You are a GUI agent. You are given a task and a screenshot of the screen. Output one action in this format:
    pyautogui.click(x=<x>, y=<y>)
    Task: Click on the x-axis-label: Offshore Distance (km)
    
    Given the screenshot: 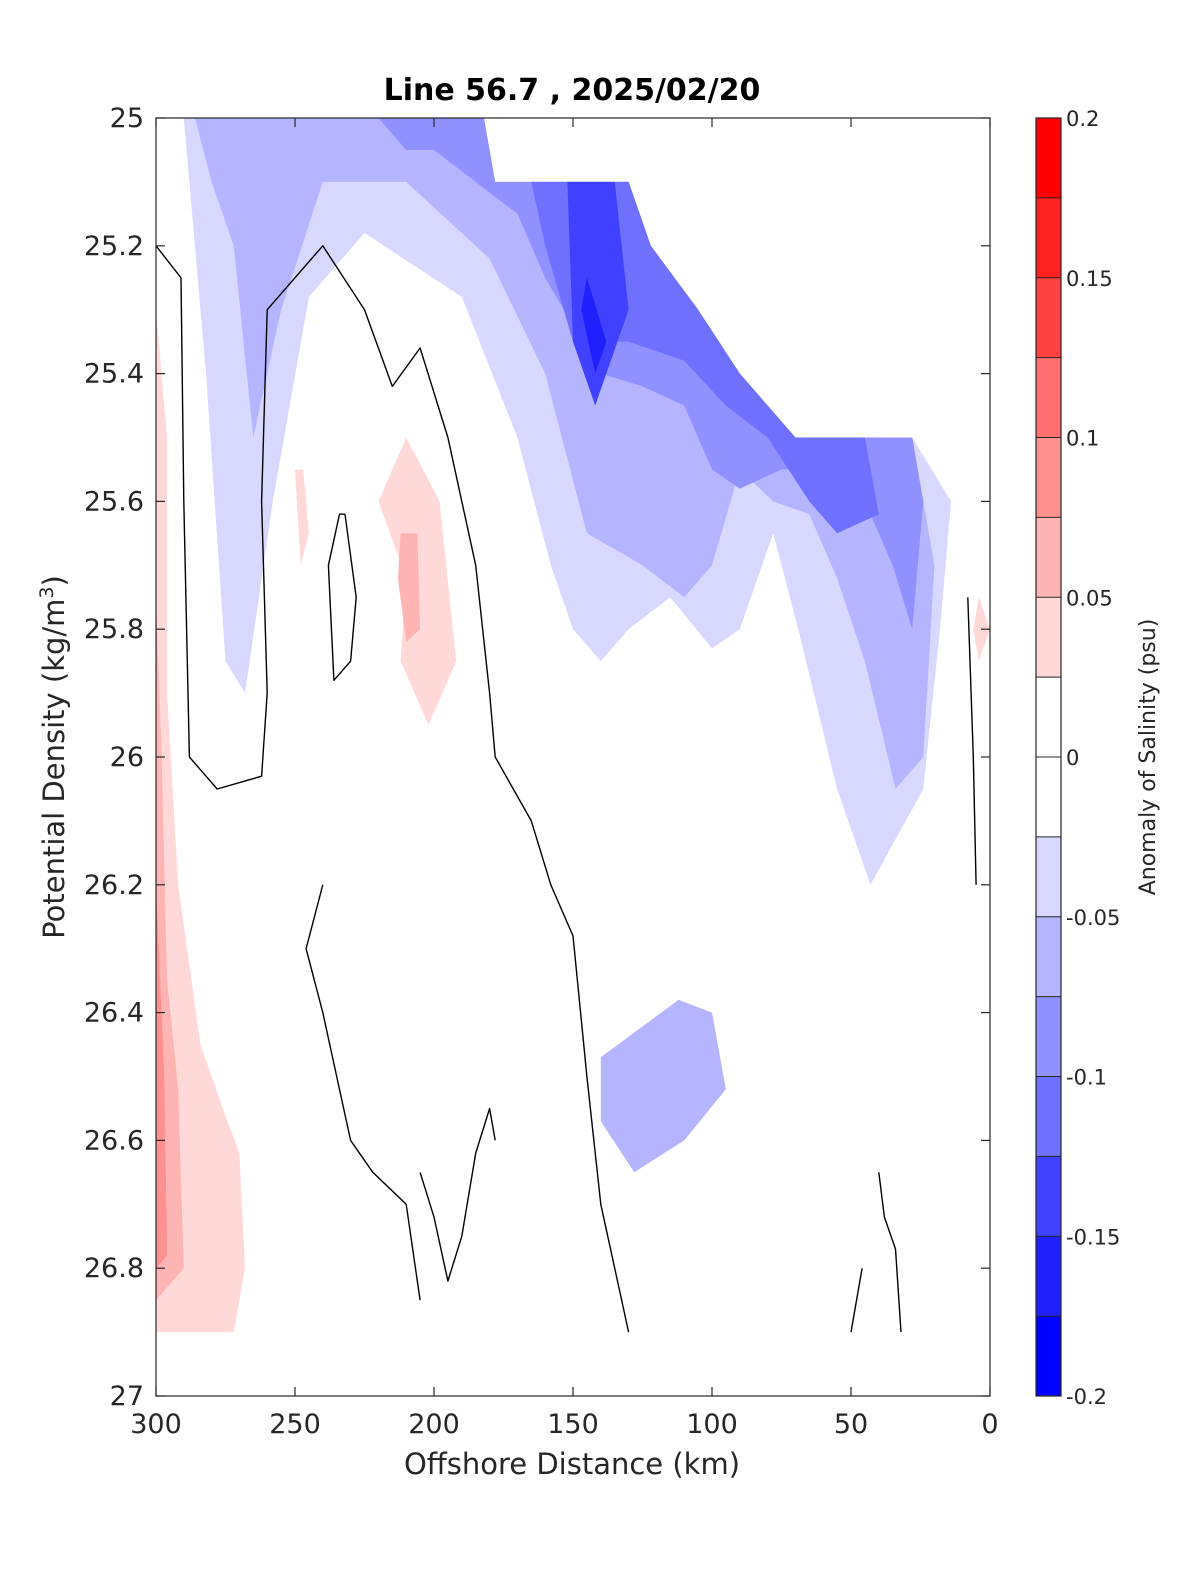 What is the action you would take?
    pyautogui.click(x=572, y=1464)
    